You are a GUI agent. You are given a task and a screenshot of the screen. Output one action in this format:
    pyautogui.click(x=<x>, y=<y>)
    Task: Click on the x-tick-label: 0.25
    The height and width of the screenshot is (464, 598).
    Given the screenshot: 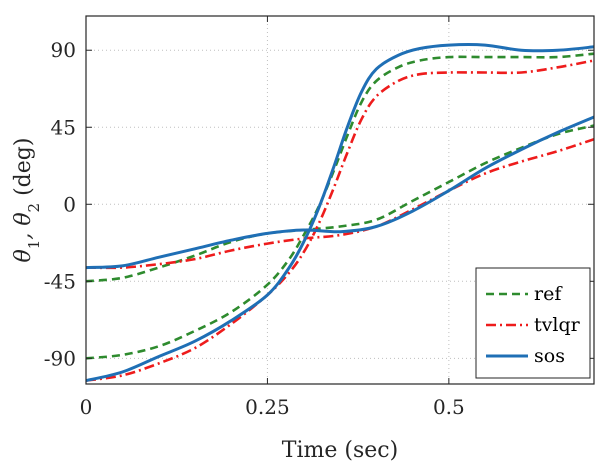 What is the action you would take?
    pyautogui.click(x=267, y=407)
    